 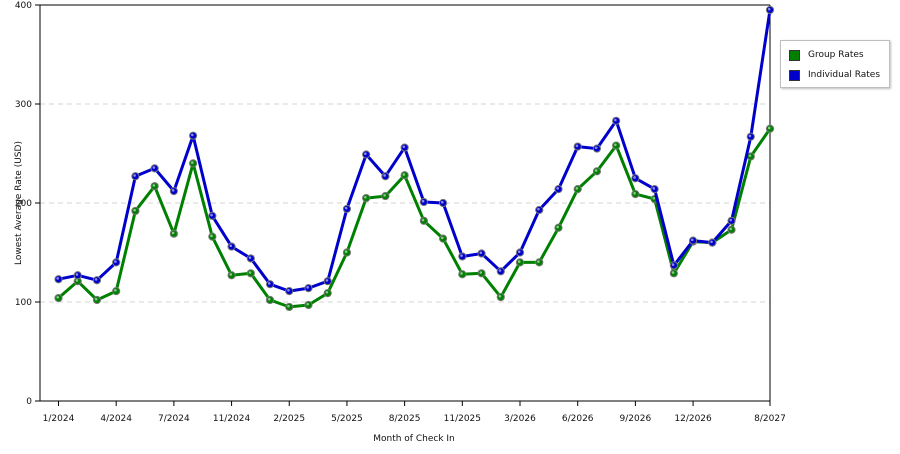 What do you see at coordinates (578, 419) in the screenshot?
I see `x-tick-label-6-2026: 6/2026` at bounding box center [578, 419].